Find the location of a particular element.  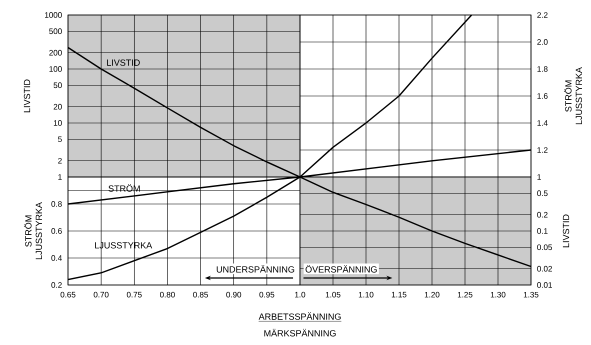

x-axis-title: ARBETSSPÄNNING is located at coordinates (299, 316).